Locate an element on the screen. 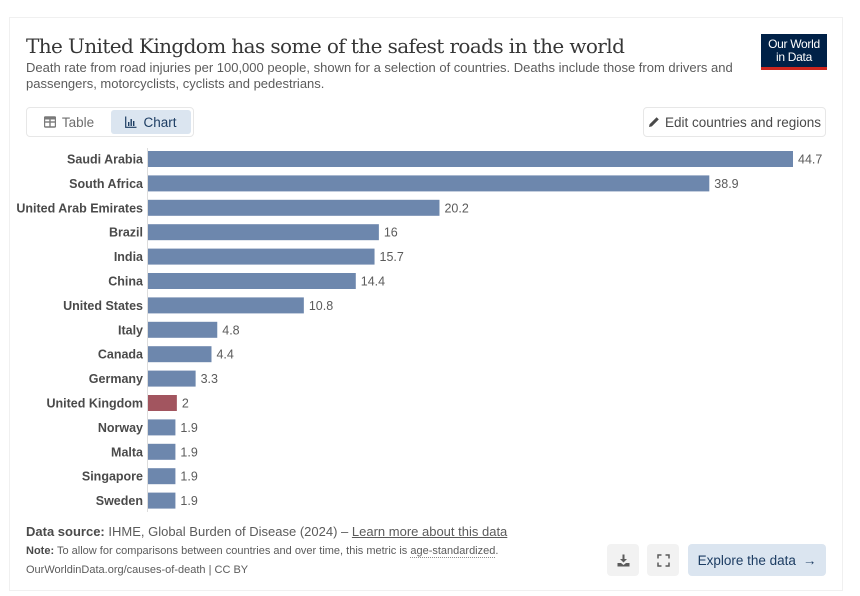 This screenshot has height=596, width=860. note-end: . is located at coordinates (497, 551).